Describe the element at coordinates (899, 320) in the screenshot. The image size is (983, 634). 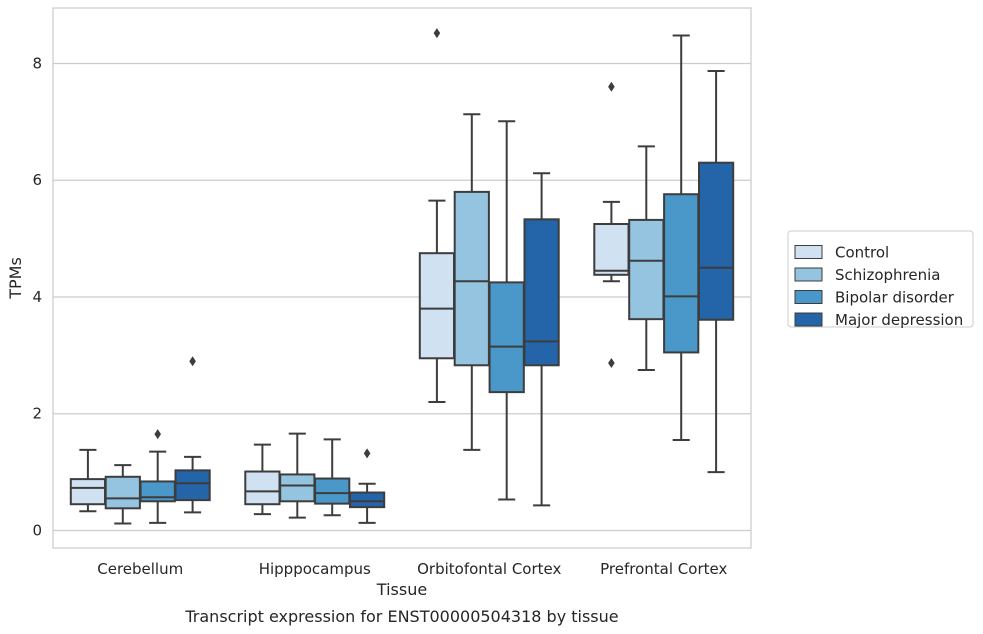
I see `legend-label: Major depression` at that location.